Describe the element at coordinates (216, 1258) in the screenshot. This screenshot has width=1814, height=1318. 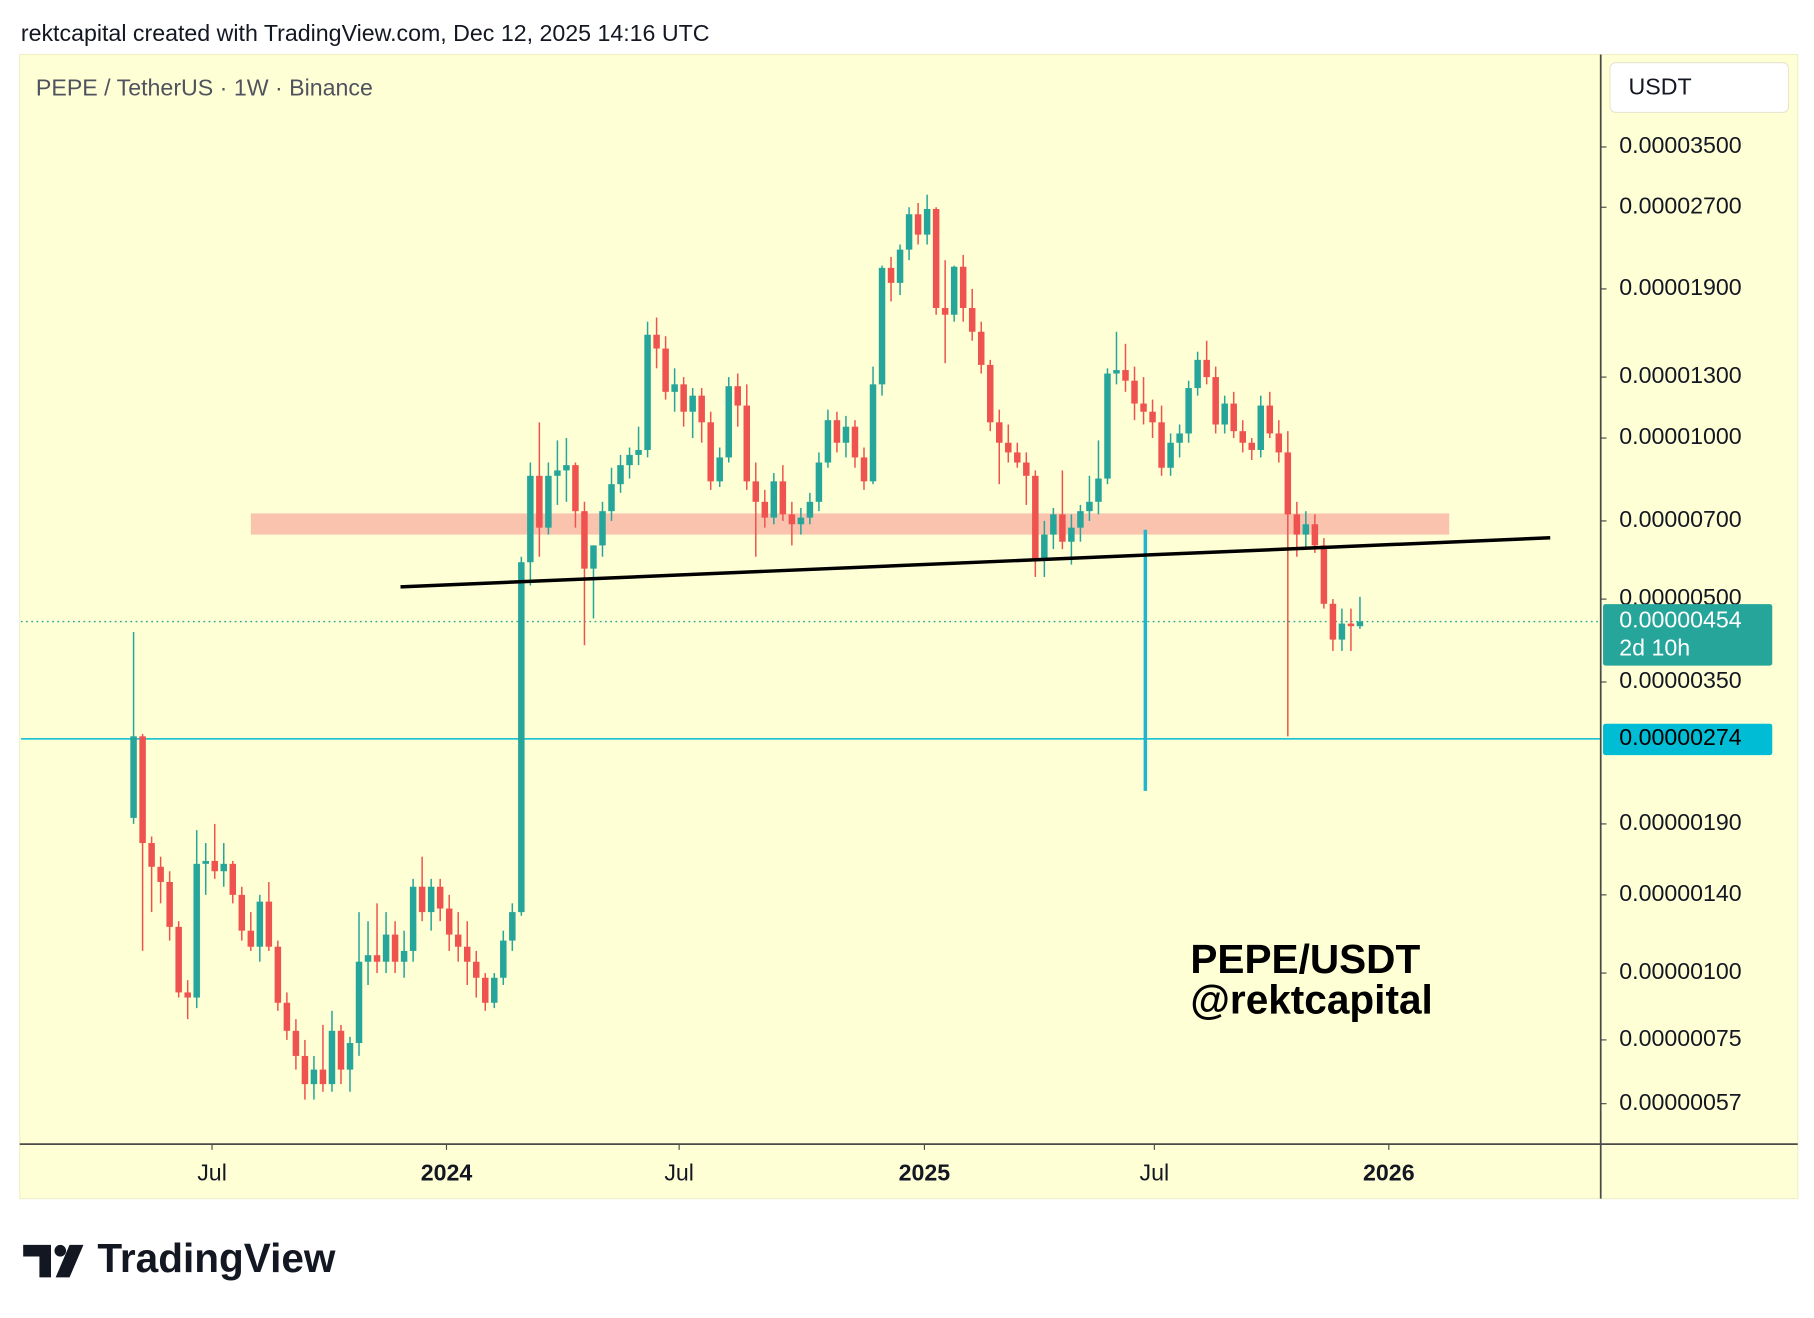
I see `footer-brand: TradingView` at that location.